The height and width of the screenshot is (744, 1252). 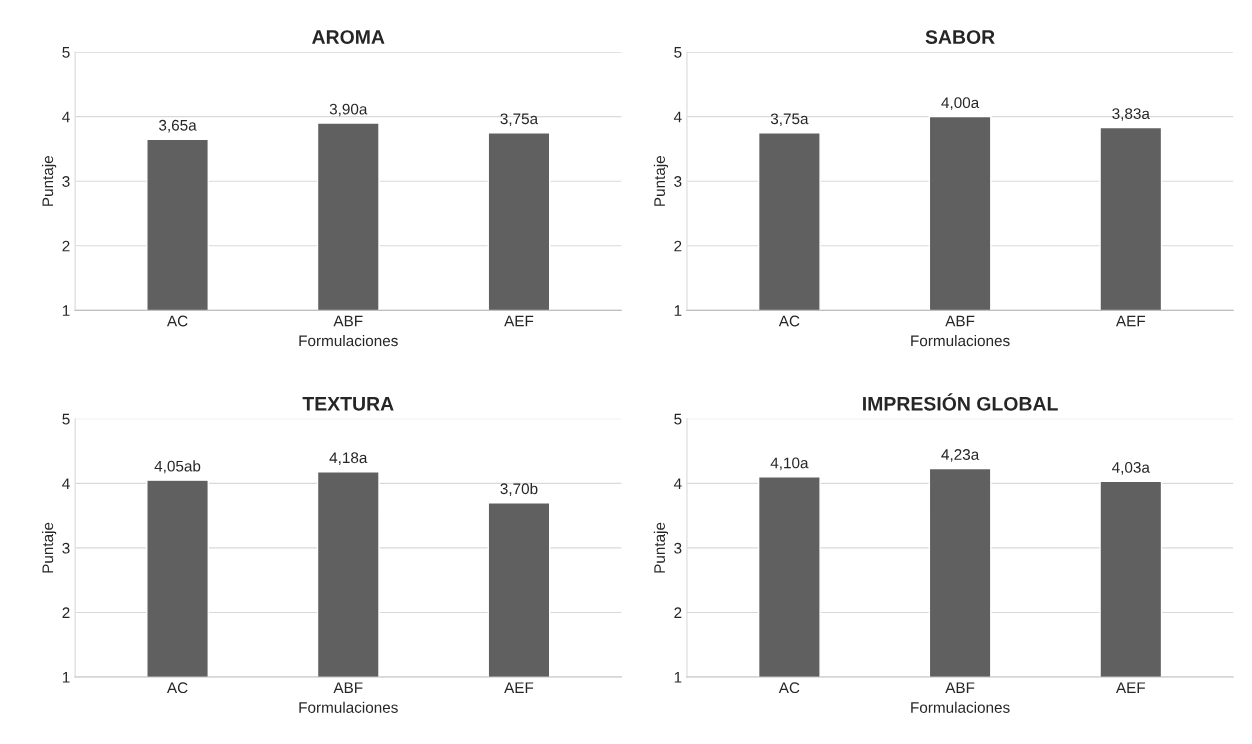 I want to click on data-label: 4,23a, so click(x=960, y=455).